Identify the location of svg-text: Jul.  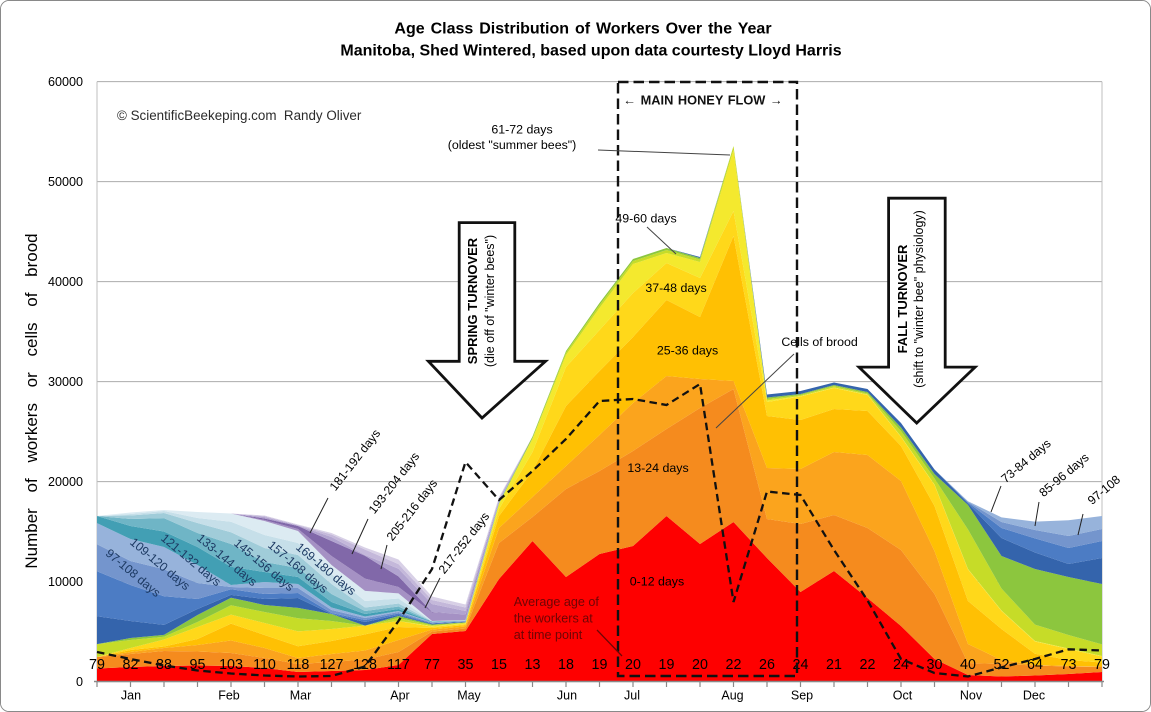
(632, 696).